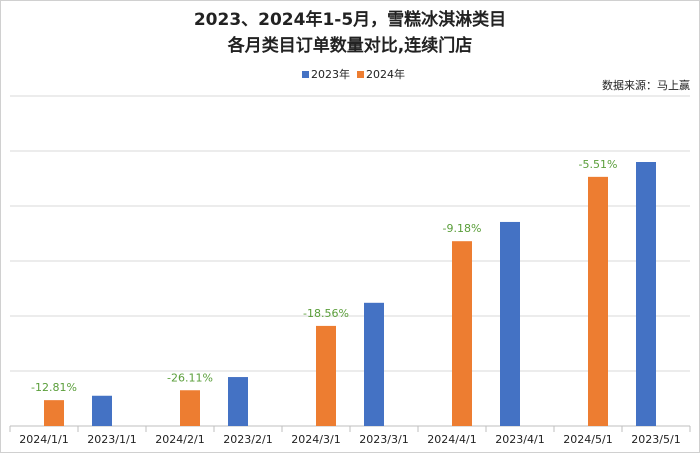 The width and height of the screenshot is (700, 453). What do you see at coordinates (462, 228) in the screenshot?
I see `data-label: -9.18%` at bounding box center [462, 228].